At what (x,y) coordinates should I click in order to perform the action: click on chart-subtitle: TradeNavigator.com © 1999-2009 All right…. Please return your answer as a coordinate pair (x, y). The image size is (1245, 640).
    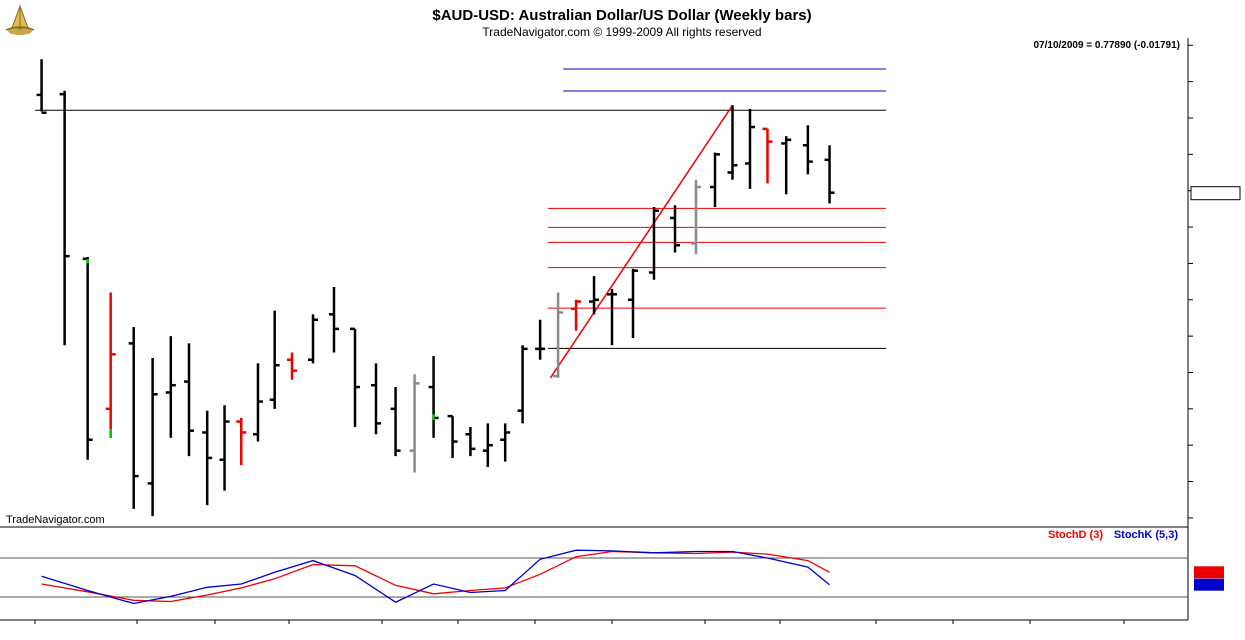
    Looking at the image, I should click on (621, 32).